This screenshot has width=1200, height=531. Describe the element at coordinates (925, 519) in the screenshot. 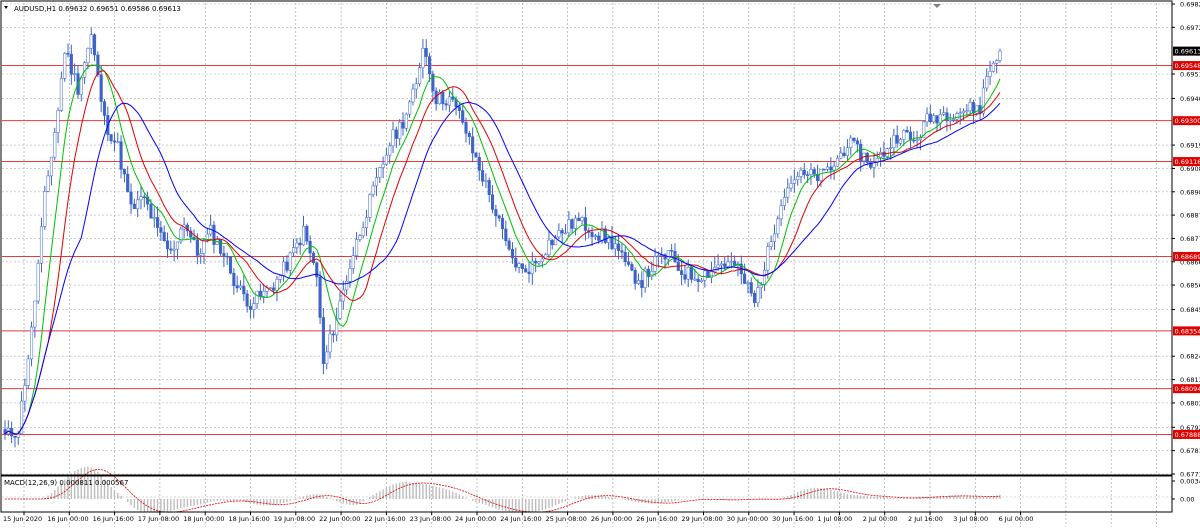

I see `time-label: 2 Jul 16:00` at that location.